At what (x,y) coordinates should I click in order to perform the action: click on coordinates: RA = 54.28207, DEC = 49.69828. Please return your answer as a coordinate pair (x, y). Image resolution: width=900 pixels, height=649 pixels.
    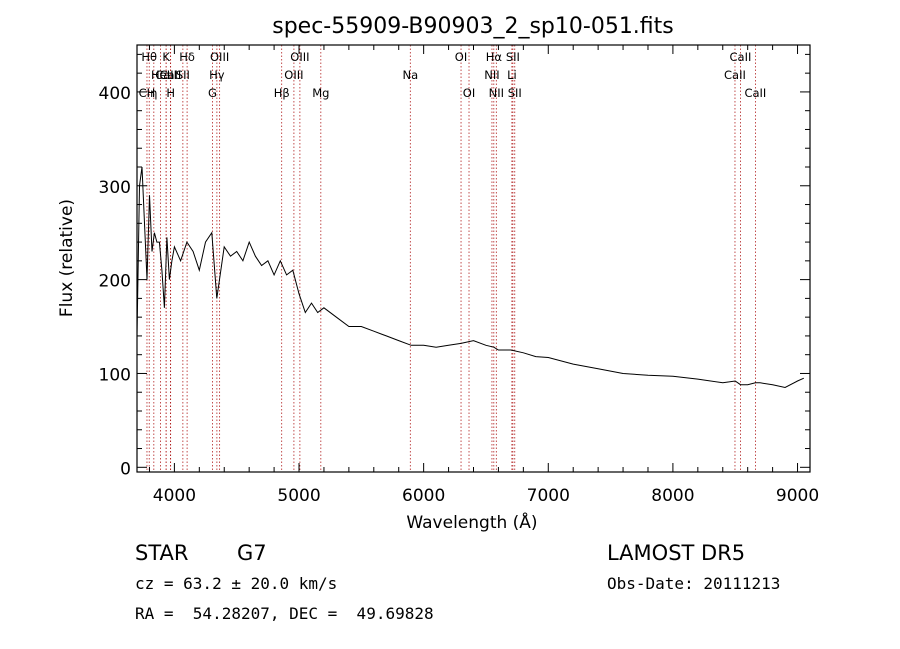
    Looking at the image, I should click on (284, 613).